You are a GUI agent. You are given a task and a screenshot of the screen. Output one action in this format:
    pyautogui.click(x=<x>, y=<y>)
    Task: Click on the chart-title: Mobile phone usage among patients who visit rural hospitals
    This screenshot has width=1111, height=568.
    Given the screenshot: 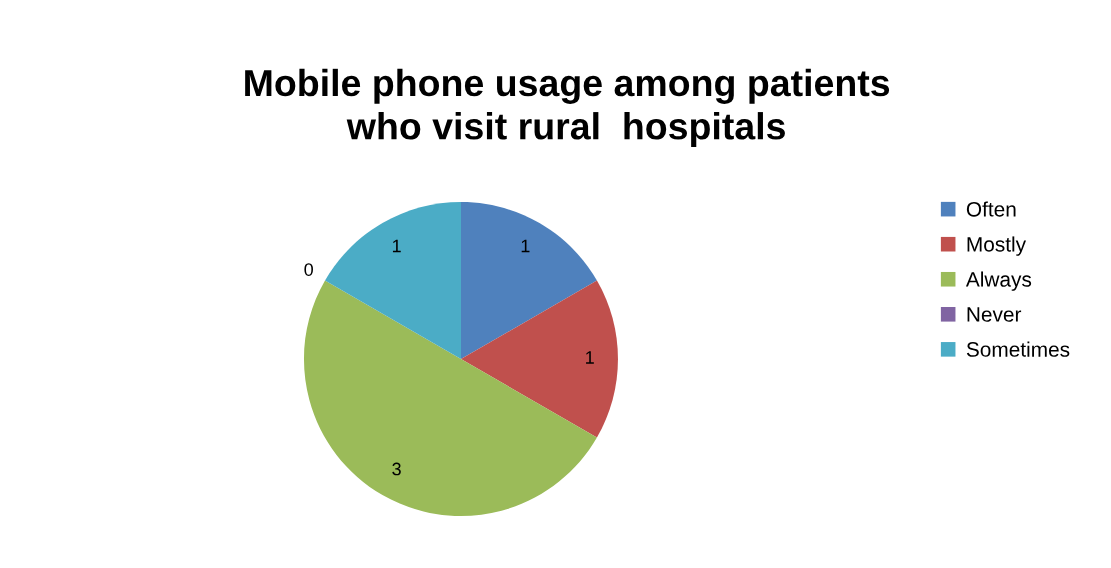 What is the action you would take?
    pyautogui.click(x=567, y=108)
    